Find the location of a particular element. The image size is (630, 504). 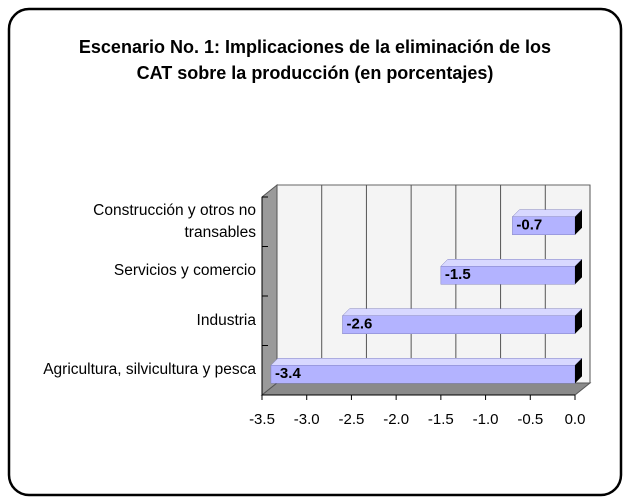

x-tick-label: -2.5 is located at coordinates (351, 419).